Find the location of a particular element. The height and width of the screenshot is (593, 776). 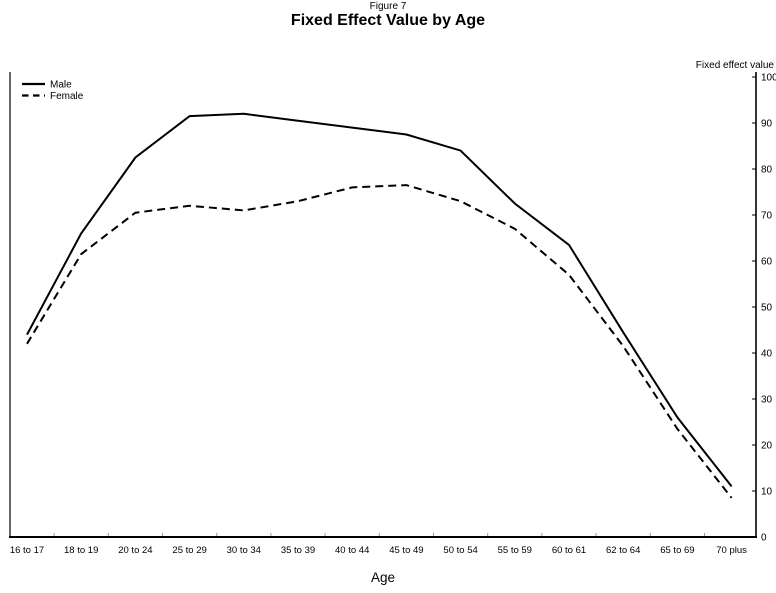

x-tick-label: 20 to 24 is located at coordinates (135, 550).